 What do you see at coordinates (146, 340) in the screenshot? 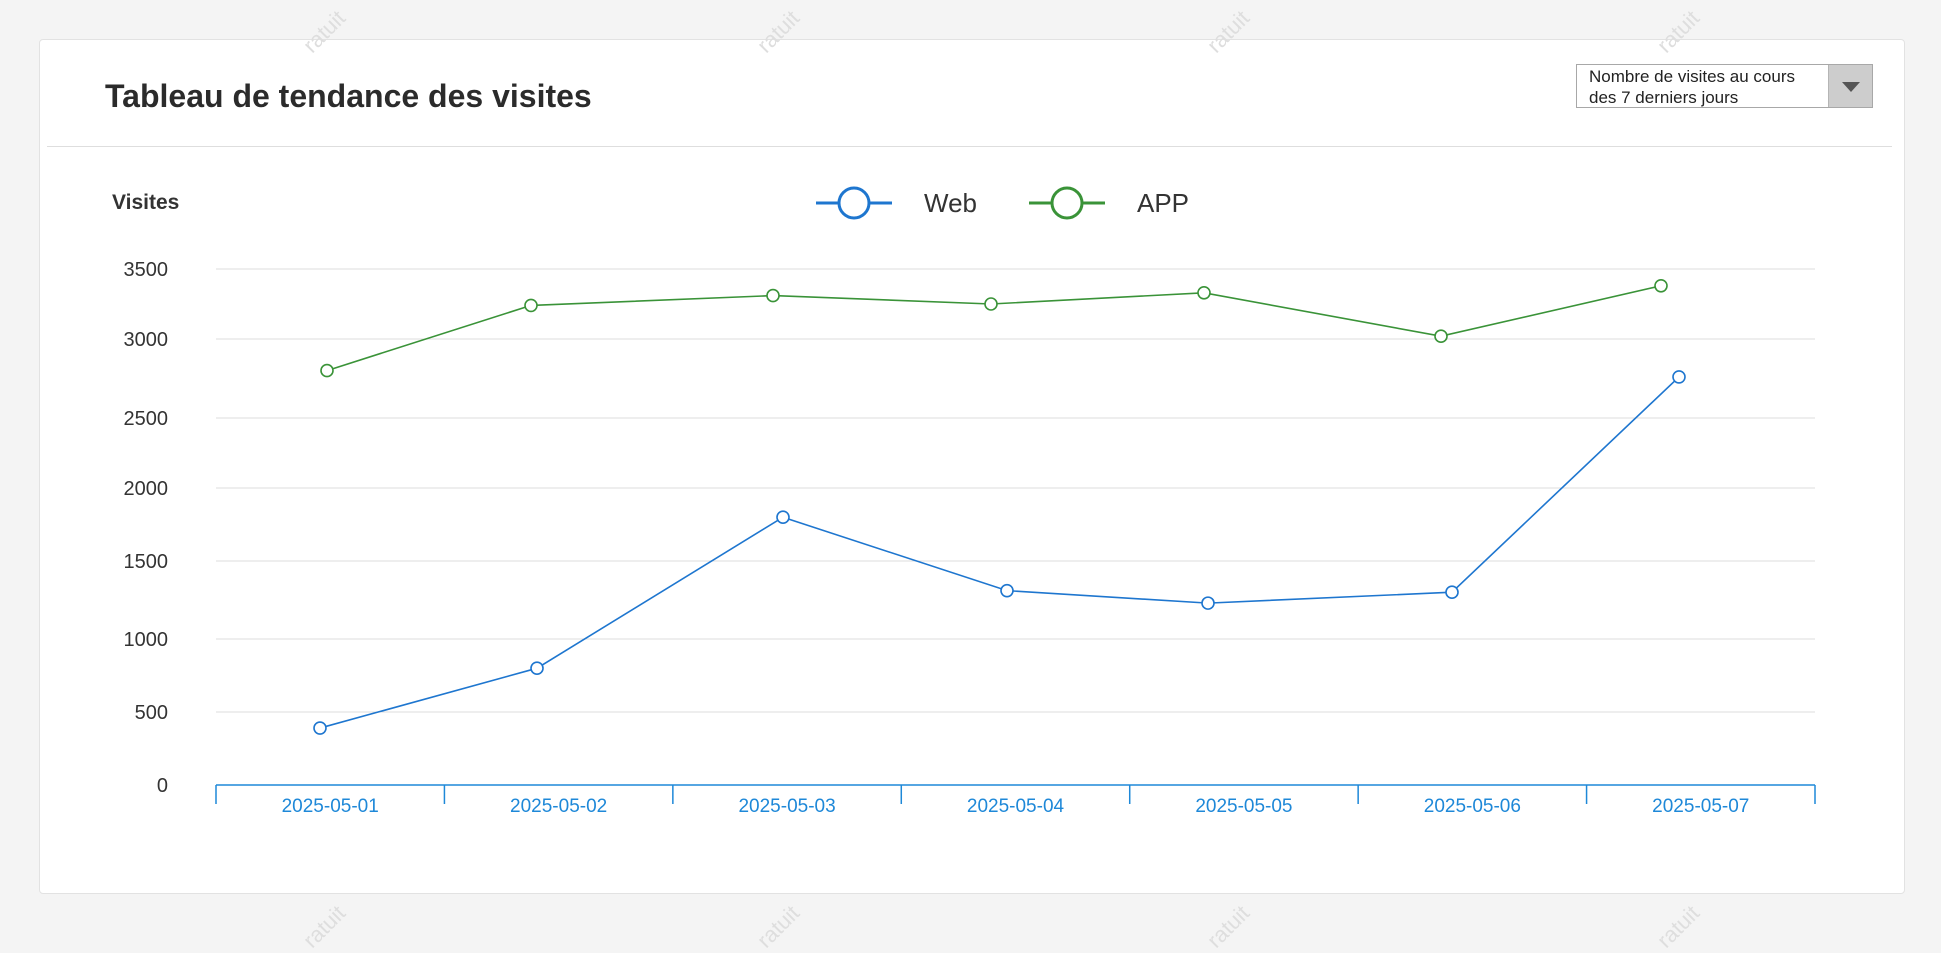
I see `y-tick-label: 3000` at bounding box center [146, 340].